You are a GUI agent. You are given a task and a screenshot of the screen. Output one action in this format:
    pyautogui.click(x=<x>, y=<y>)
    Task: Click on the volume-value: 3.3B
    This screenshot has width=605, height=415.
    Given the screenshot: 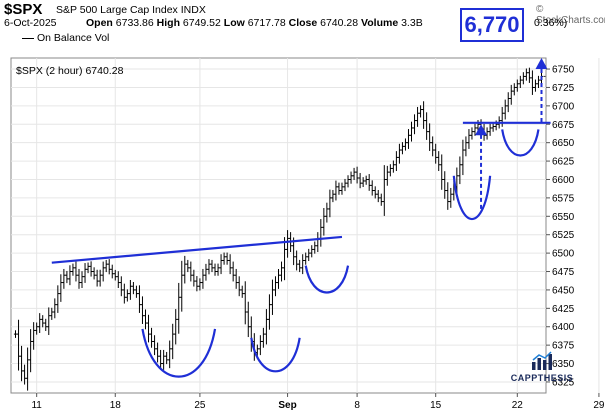 What is the action you would take?
    pyautogui.click(x=412, y=23)
    